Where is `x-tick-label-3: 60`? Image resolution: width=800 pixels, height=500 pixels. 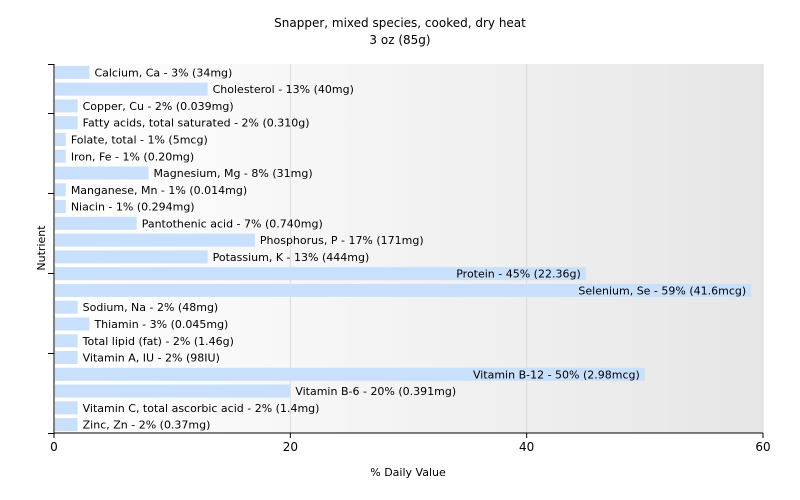 x-tick-label-3: 60 is located at coordinates (762, 447).